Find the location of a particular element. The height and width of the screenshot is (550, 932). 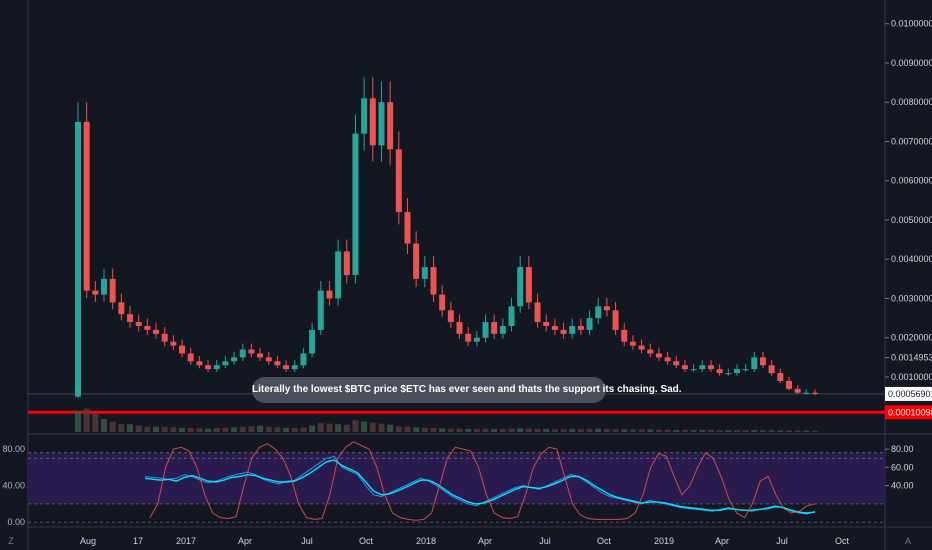

support-price-label: 0.00010098 is located at coordinates (910, 412).